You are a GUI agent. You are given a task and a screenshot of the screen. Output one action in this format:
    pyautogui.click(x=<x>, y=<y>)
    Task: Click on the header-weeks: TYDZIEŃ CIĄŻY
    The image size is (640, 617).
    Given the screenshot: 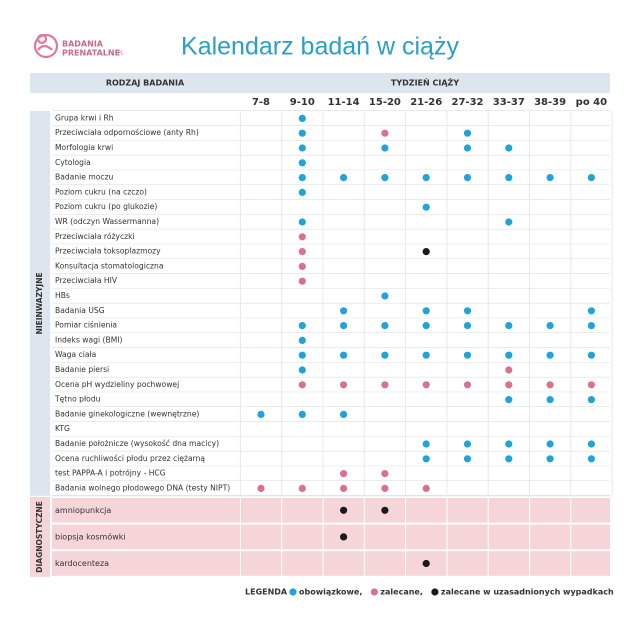 What is the action you would take?
    pyautogui.click(x=425, y=82)
    